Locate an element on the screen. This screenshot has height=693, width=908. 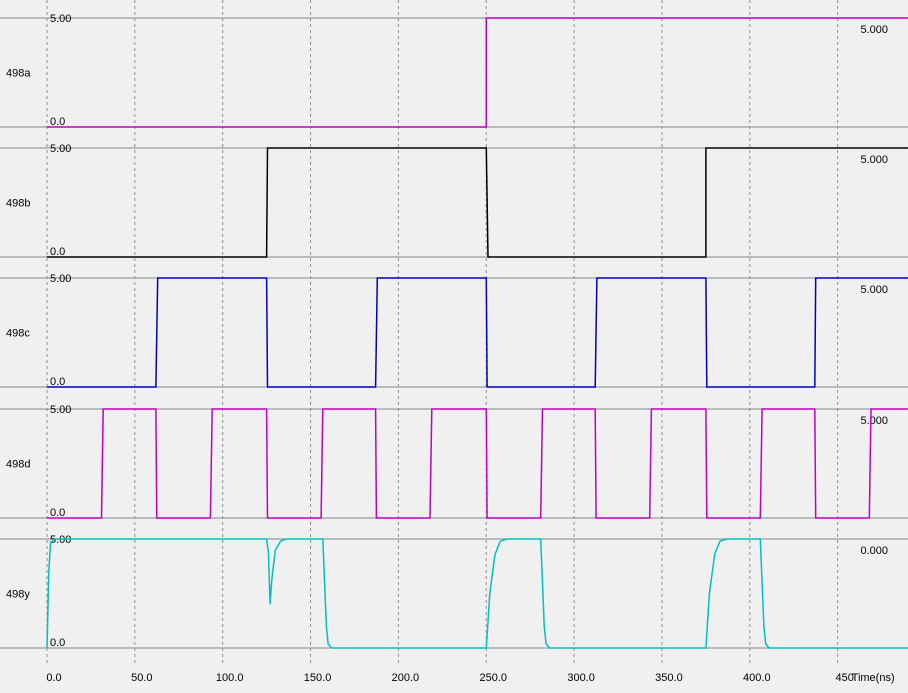
y-tick-low-498b: 0.0 is located at coordinates (57, 252).